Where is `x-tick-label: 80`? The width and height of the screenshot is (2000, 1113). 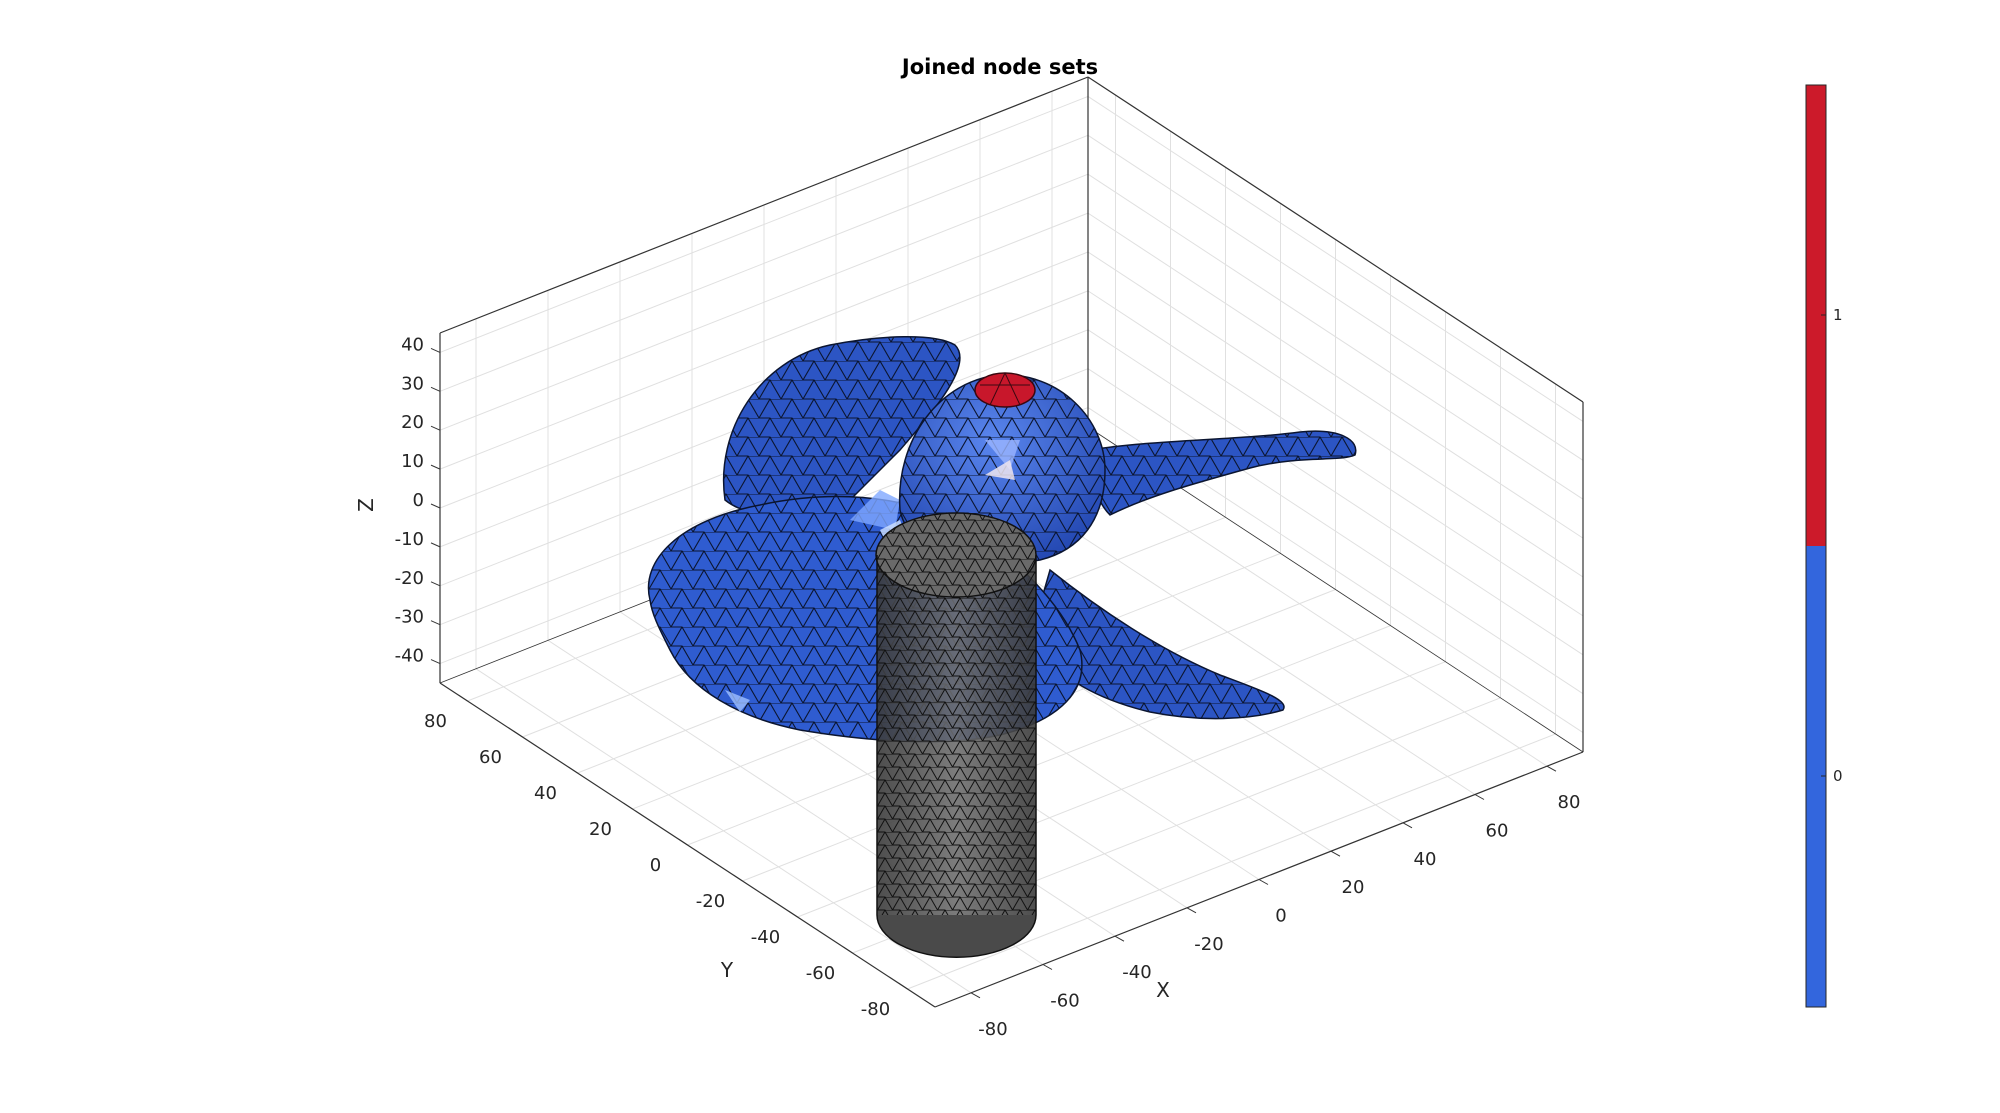 x-tick-label: 80 is located at coordinates (1569, 802).